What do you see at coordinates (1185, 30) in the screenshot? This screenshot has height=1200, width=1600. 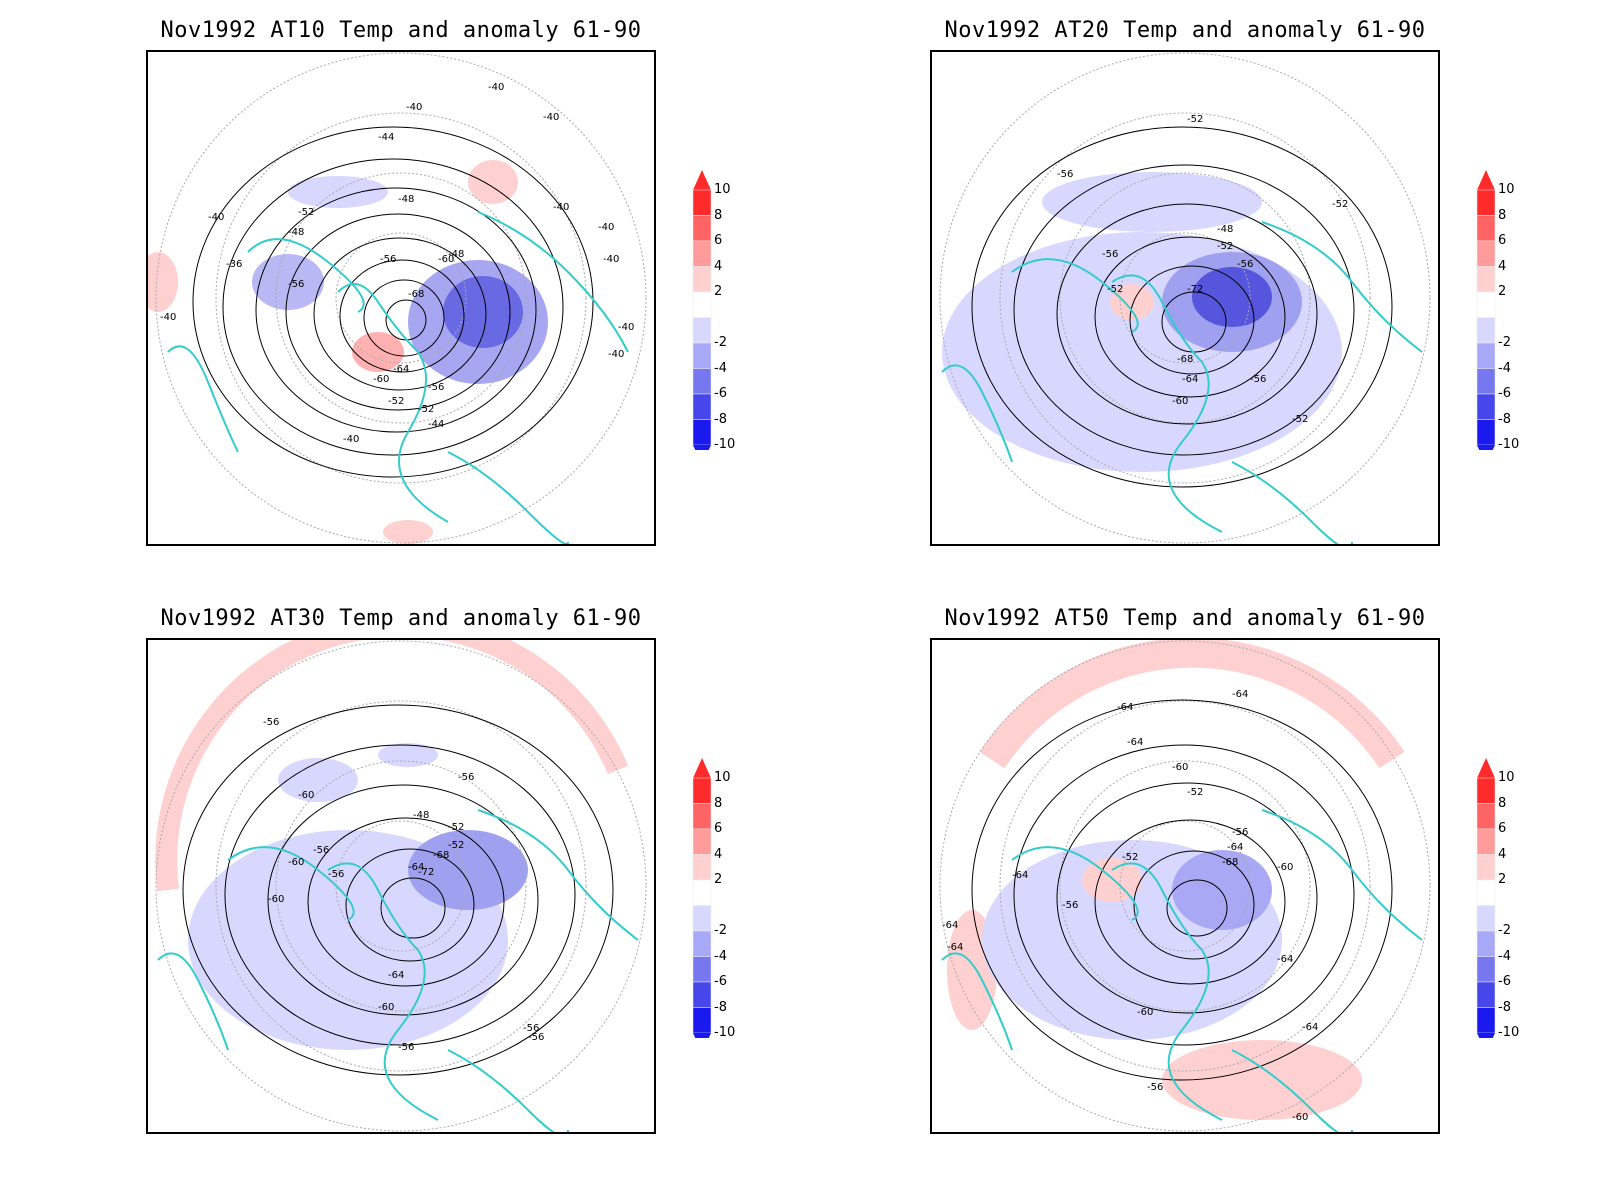 I see `panel-title: Nov1992 AT20 Temp and anomaly 61-90` at bounding box center [1185, 30].